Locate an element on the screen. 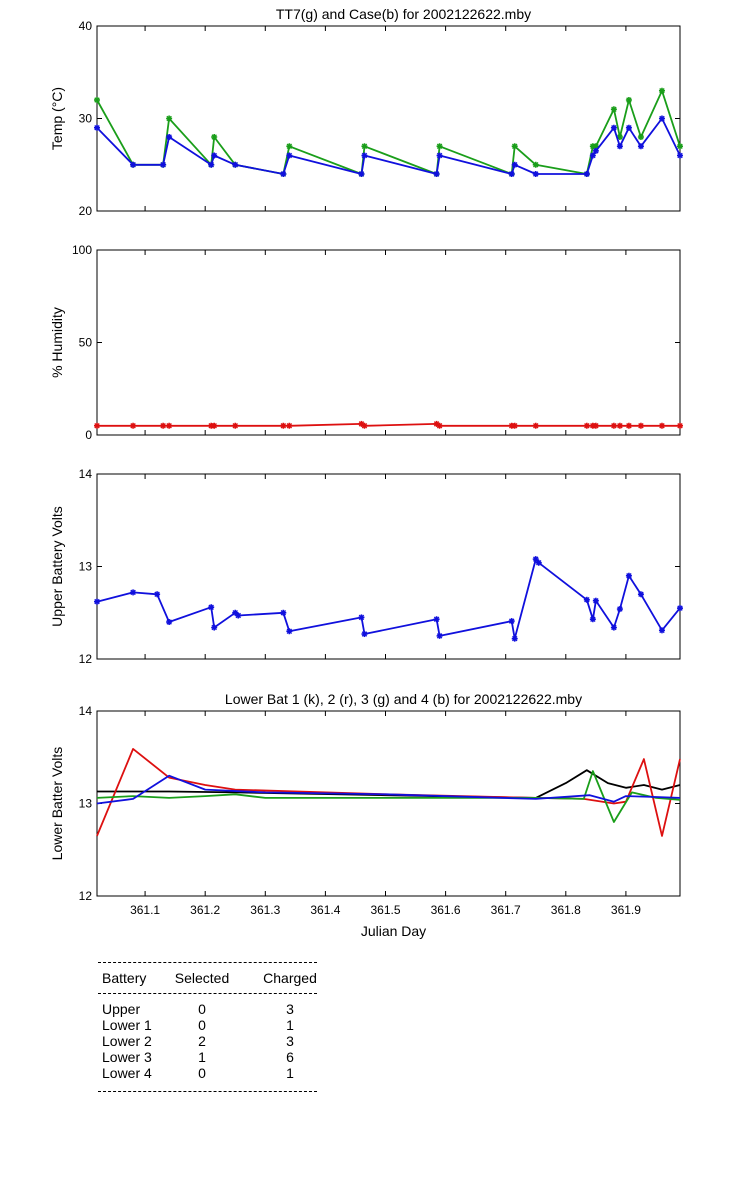 The height and width of the screenshot is (1200, 750). y-tick-label: 14 is located at coordinates (86, 711).